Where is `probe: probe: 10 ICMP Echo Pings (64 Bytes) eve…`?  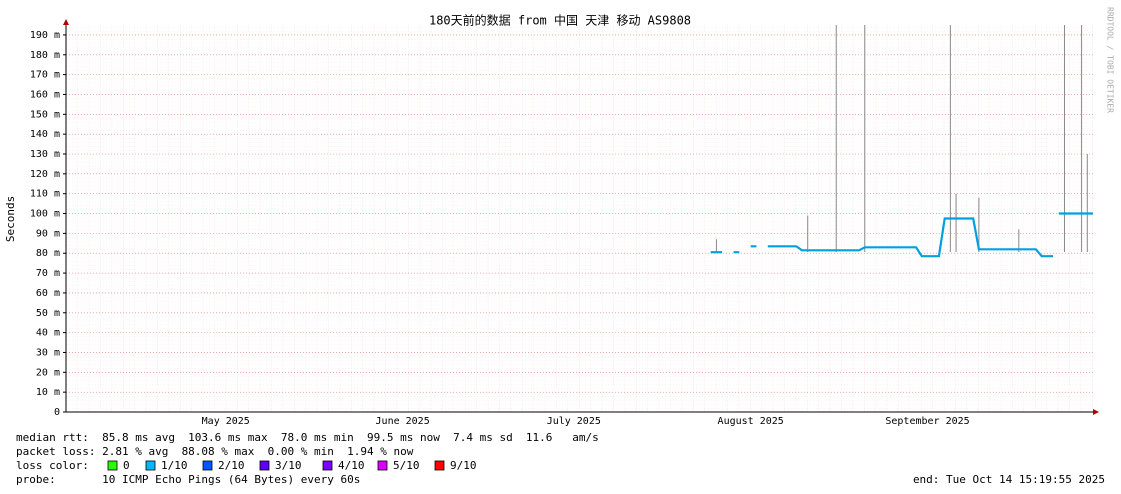 probe: probe: 10 ICMP Echo Pings (64 Bytes) eve… is located at coordinates (188, 479).